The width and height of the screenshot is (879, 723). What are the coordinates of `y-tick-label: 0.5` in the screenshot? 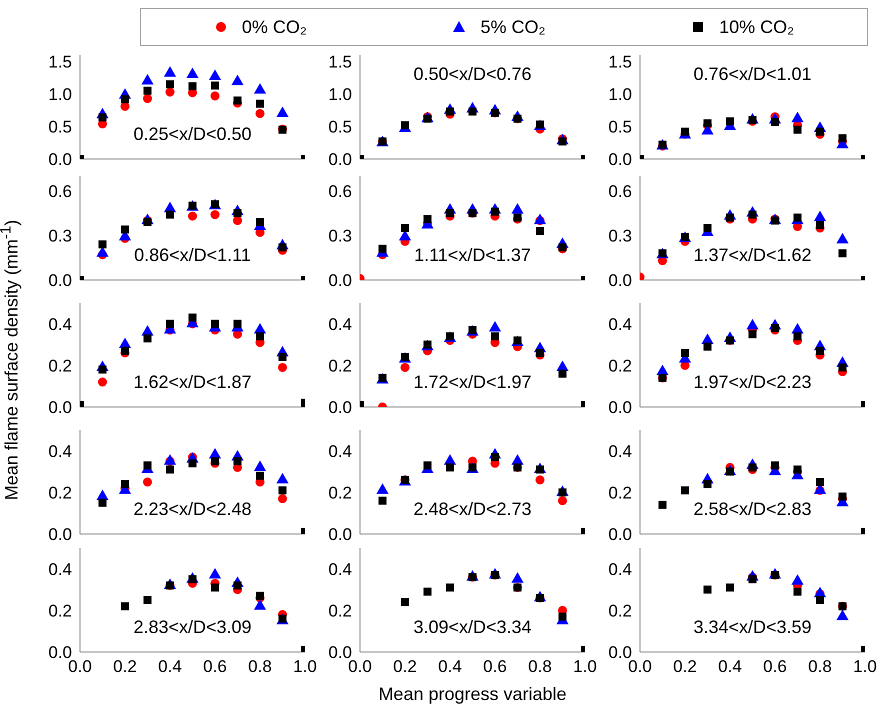 It's located at (60, 127).